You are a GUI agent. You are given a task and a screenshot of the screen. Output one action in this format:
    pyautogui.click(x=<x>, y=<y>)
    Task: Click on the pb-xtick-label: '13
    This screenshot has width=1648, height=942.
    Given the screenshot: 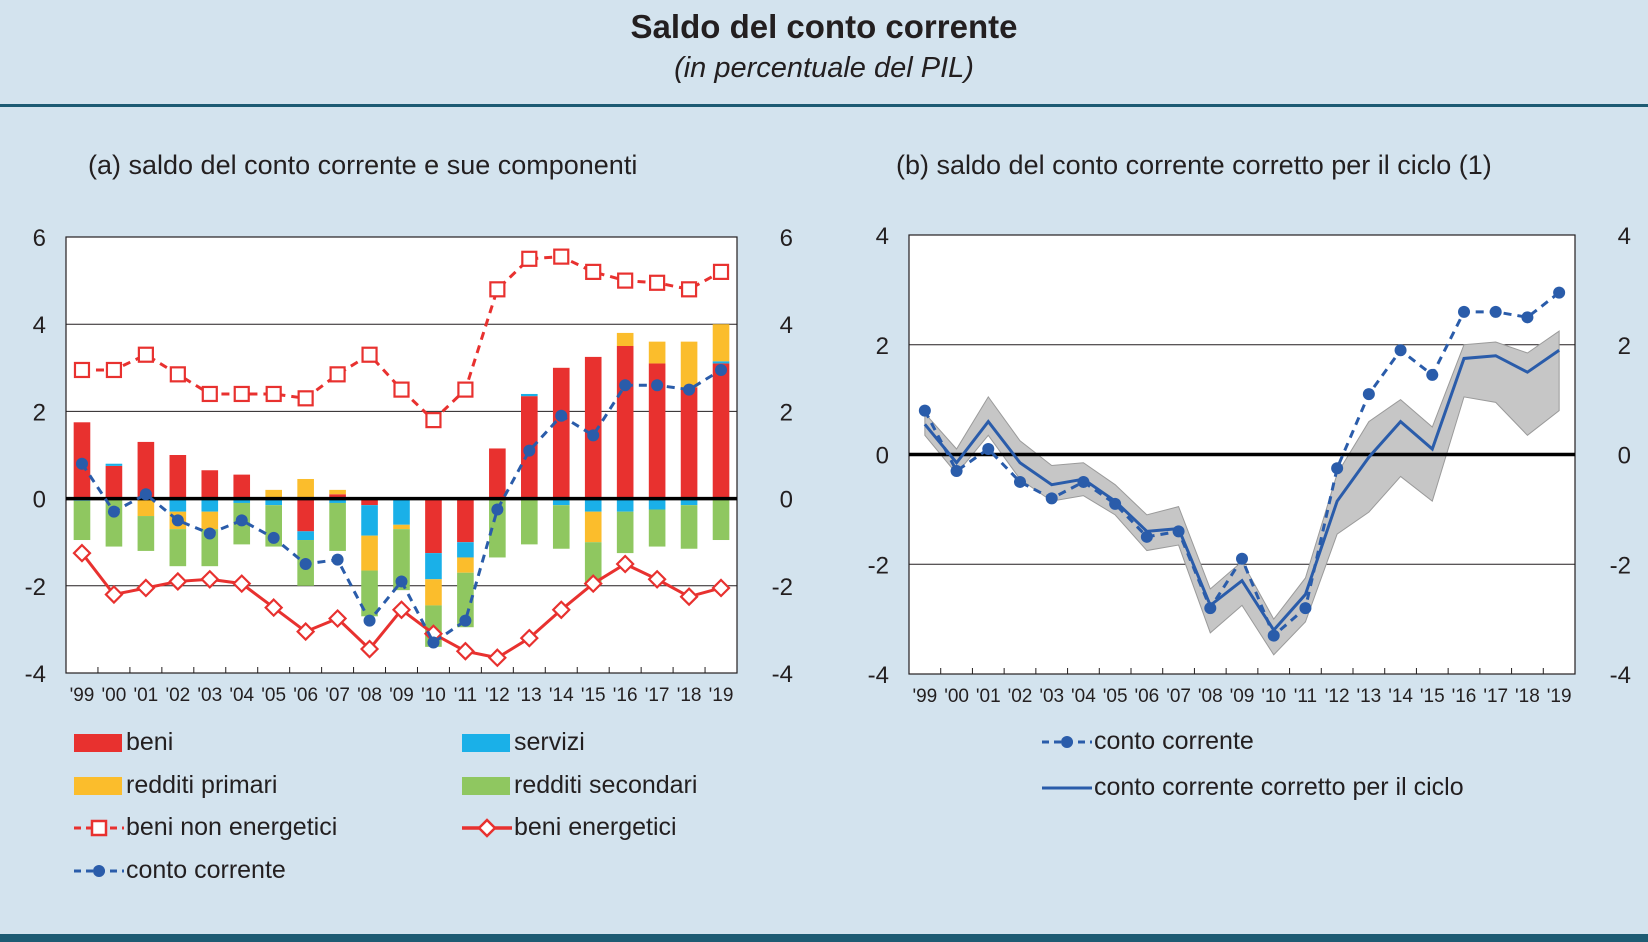 What is the action you would take?
    pyautogui.click(x=1368, y=696)
    